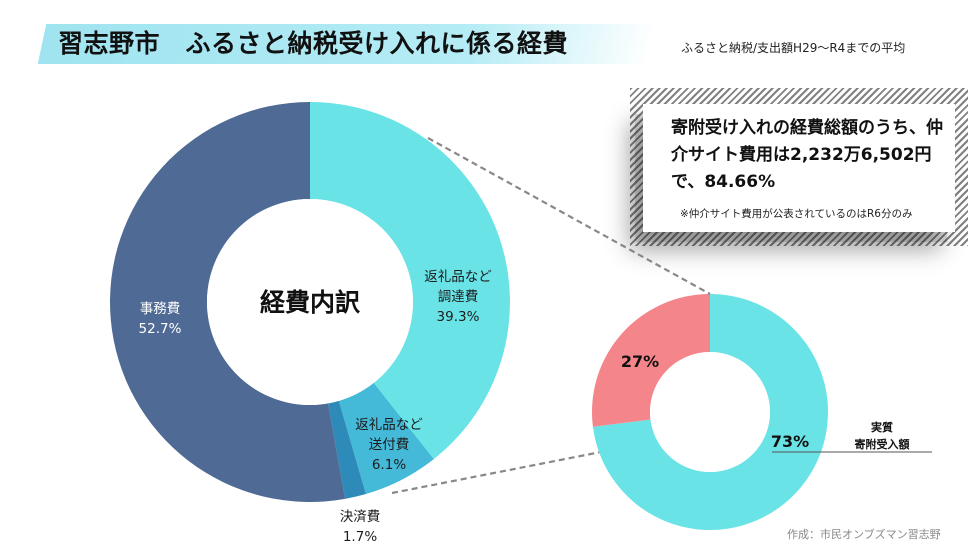  Describe the element at coordinates (790, 441) in the screenshot. I see `slice-value-label: 73%` at that location.